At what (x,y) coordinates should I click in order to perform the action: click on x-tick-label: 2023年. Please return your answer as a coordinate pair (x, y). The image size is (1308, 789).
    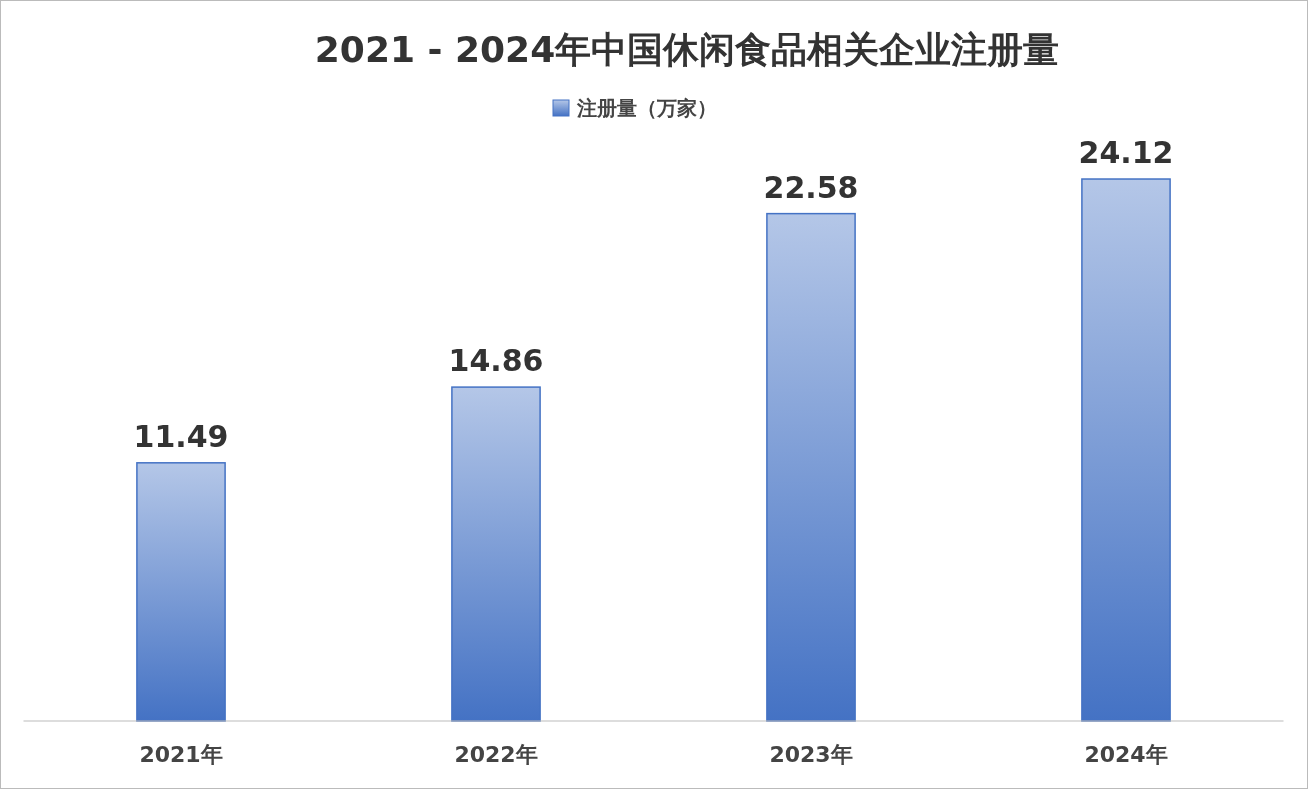
    Looking at the image, I should click on (811, 754).